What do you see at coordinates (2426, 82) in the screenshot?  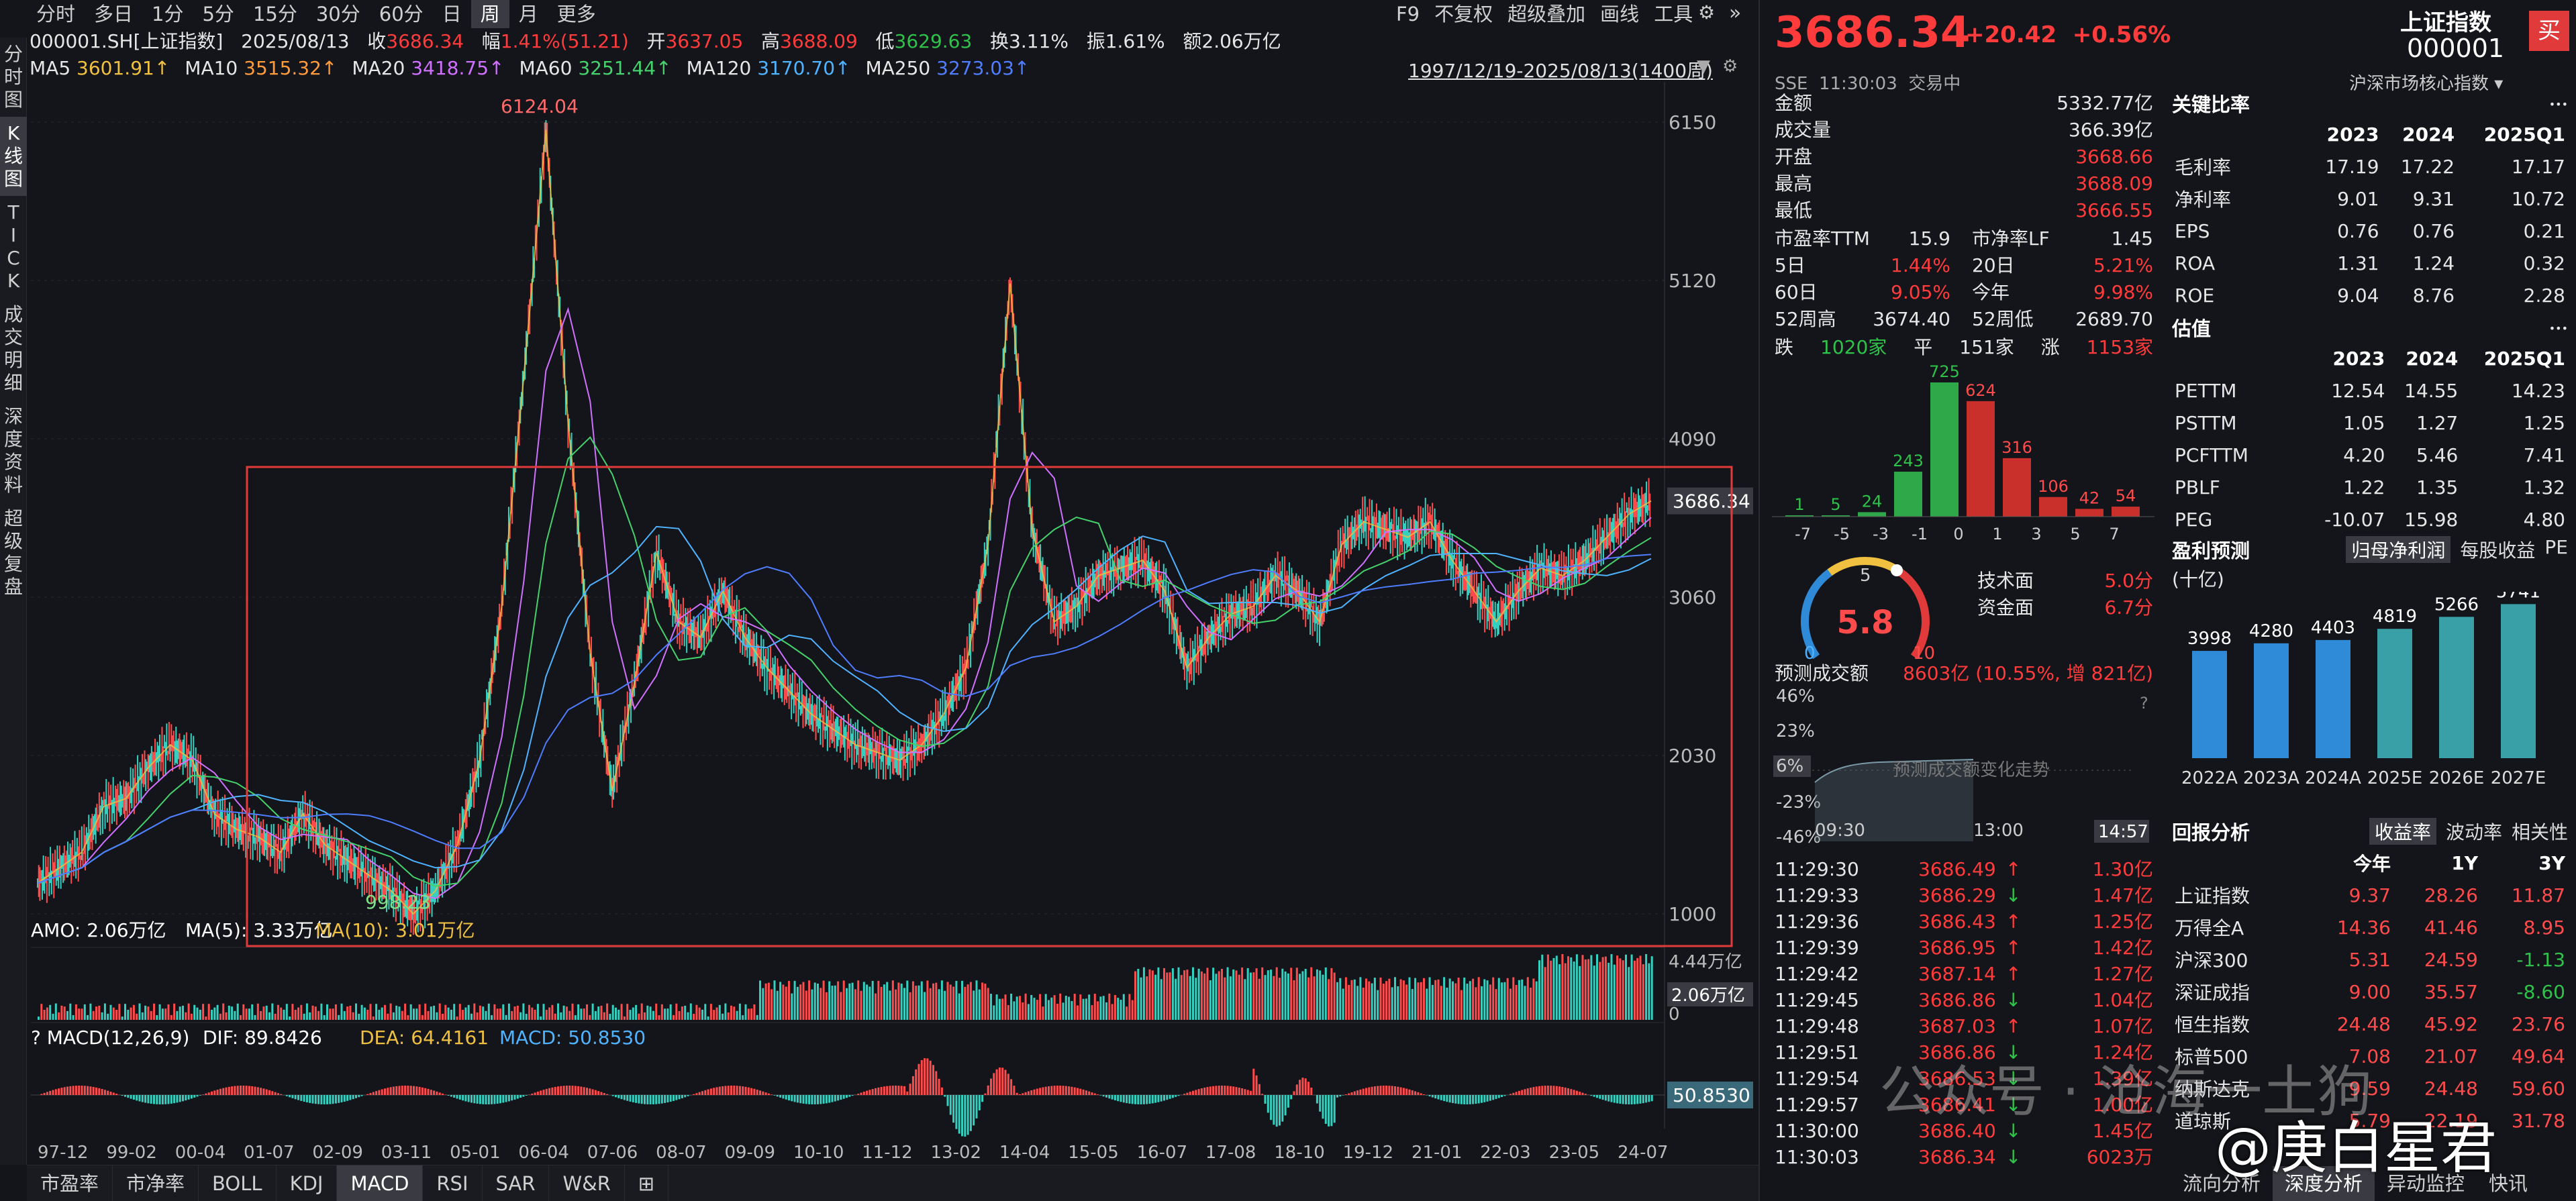 I see `sub-index-selector: 沪深市场核心指数 ▾` at bounding box center [2426, 82].